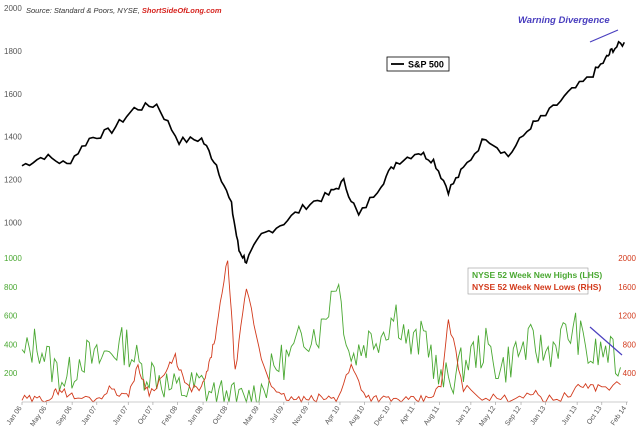  Describe the element at coordinates (13, 94) in the screenshot. I see `sp500-y-tick-label: 1600` at that location.